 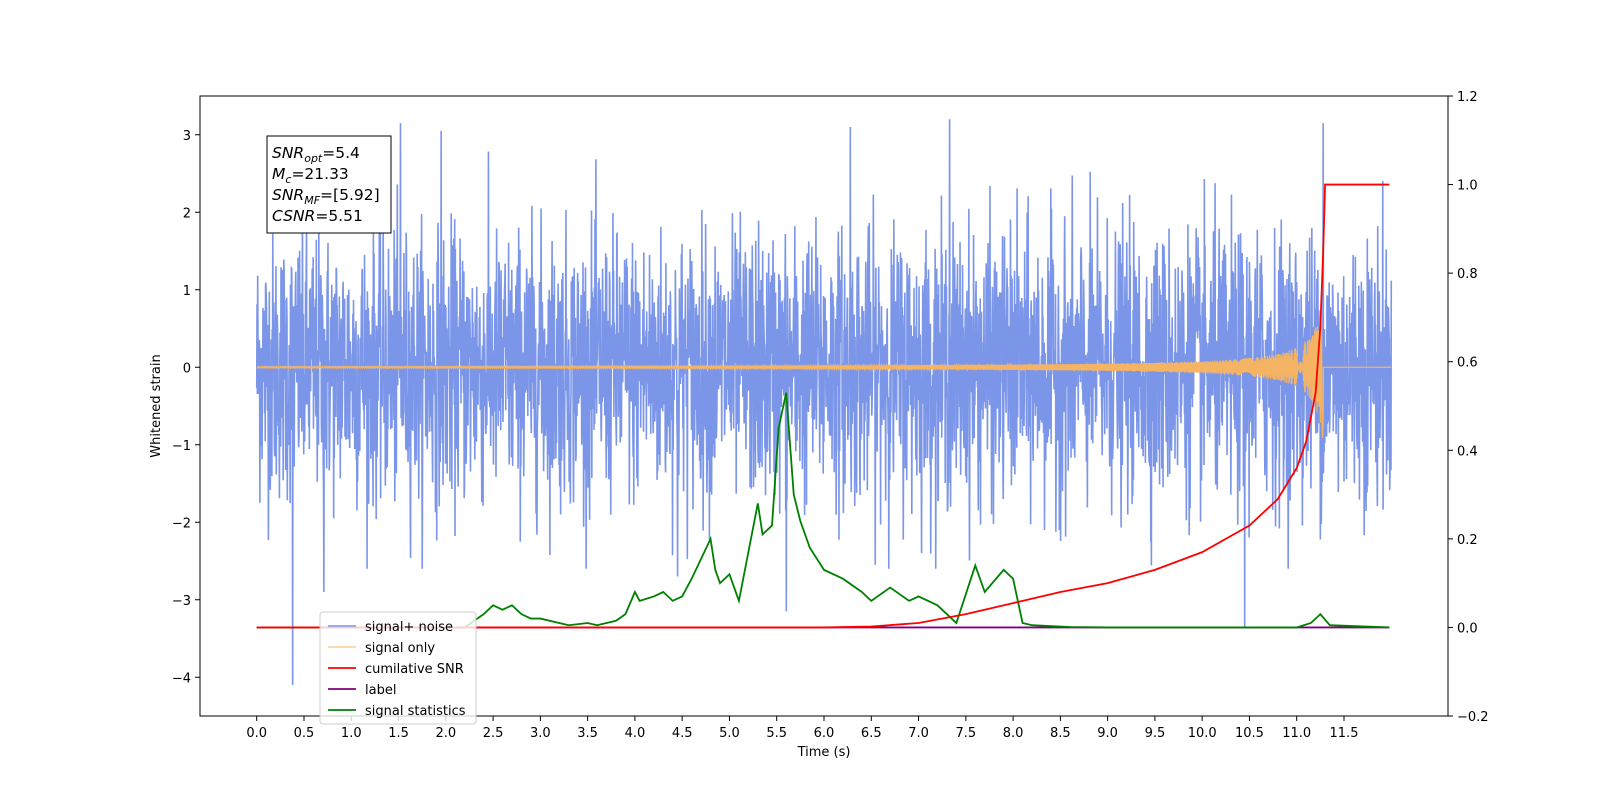 I want to click on y-tick-label: −2, so click(x=181, y=523).